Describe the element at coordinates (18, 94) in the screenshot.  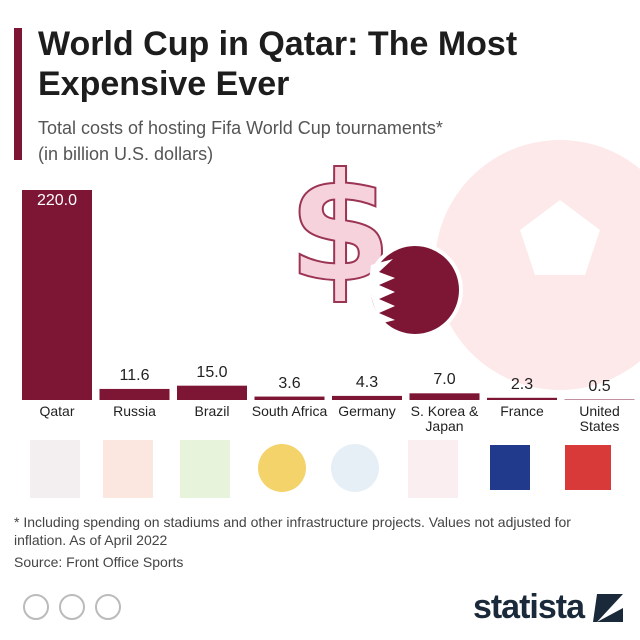
I see `accent-bar` at that location.